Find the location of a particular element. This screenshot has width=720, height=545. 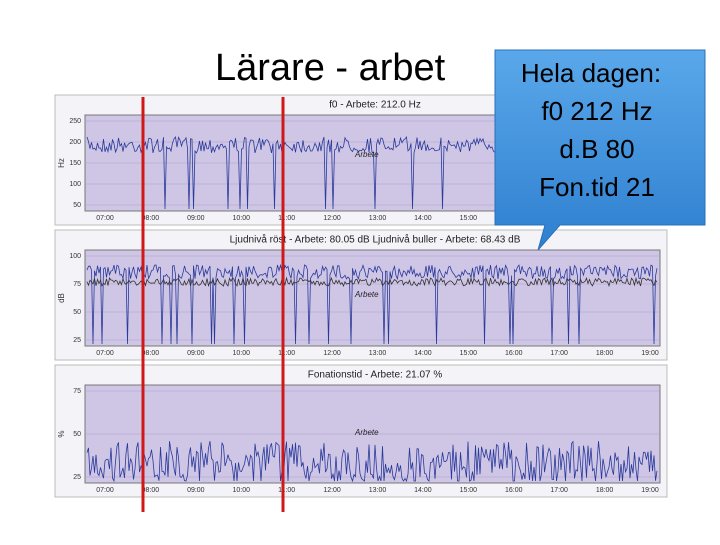

y-tick-label: 250 is located at coordinates (75, 121).